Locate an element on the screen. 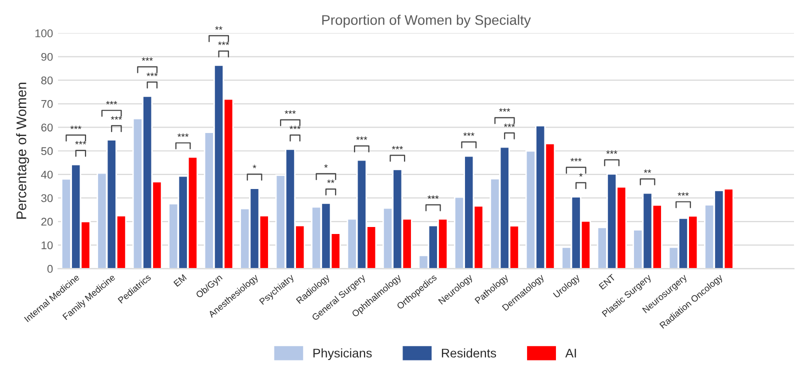 The width and height of the screenshot is (800, 368). y-tick-label: 10 is located at coordinates (47, 245).